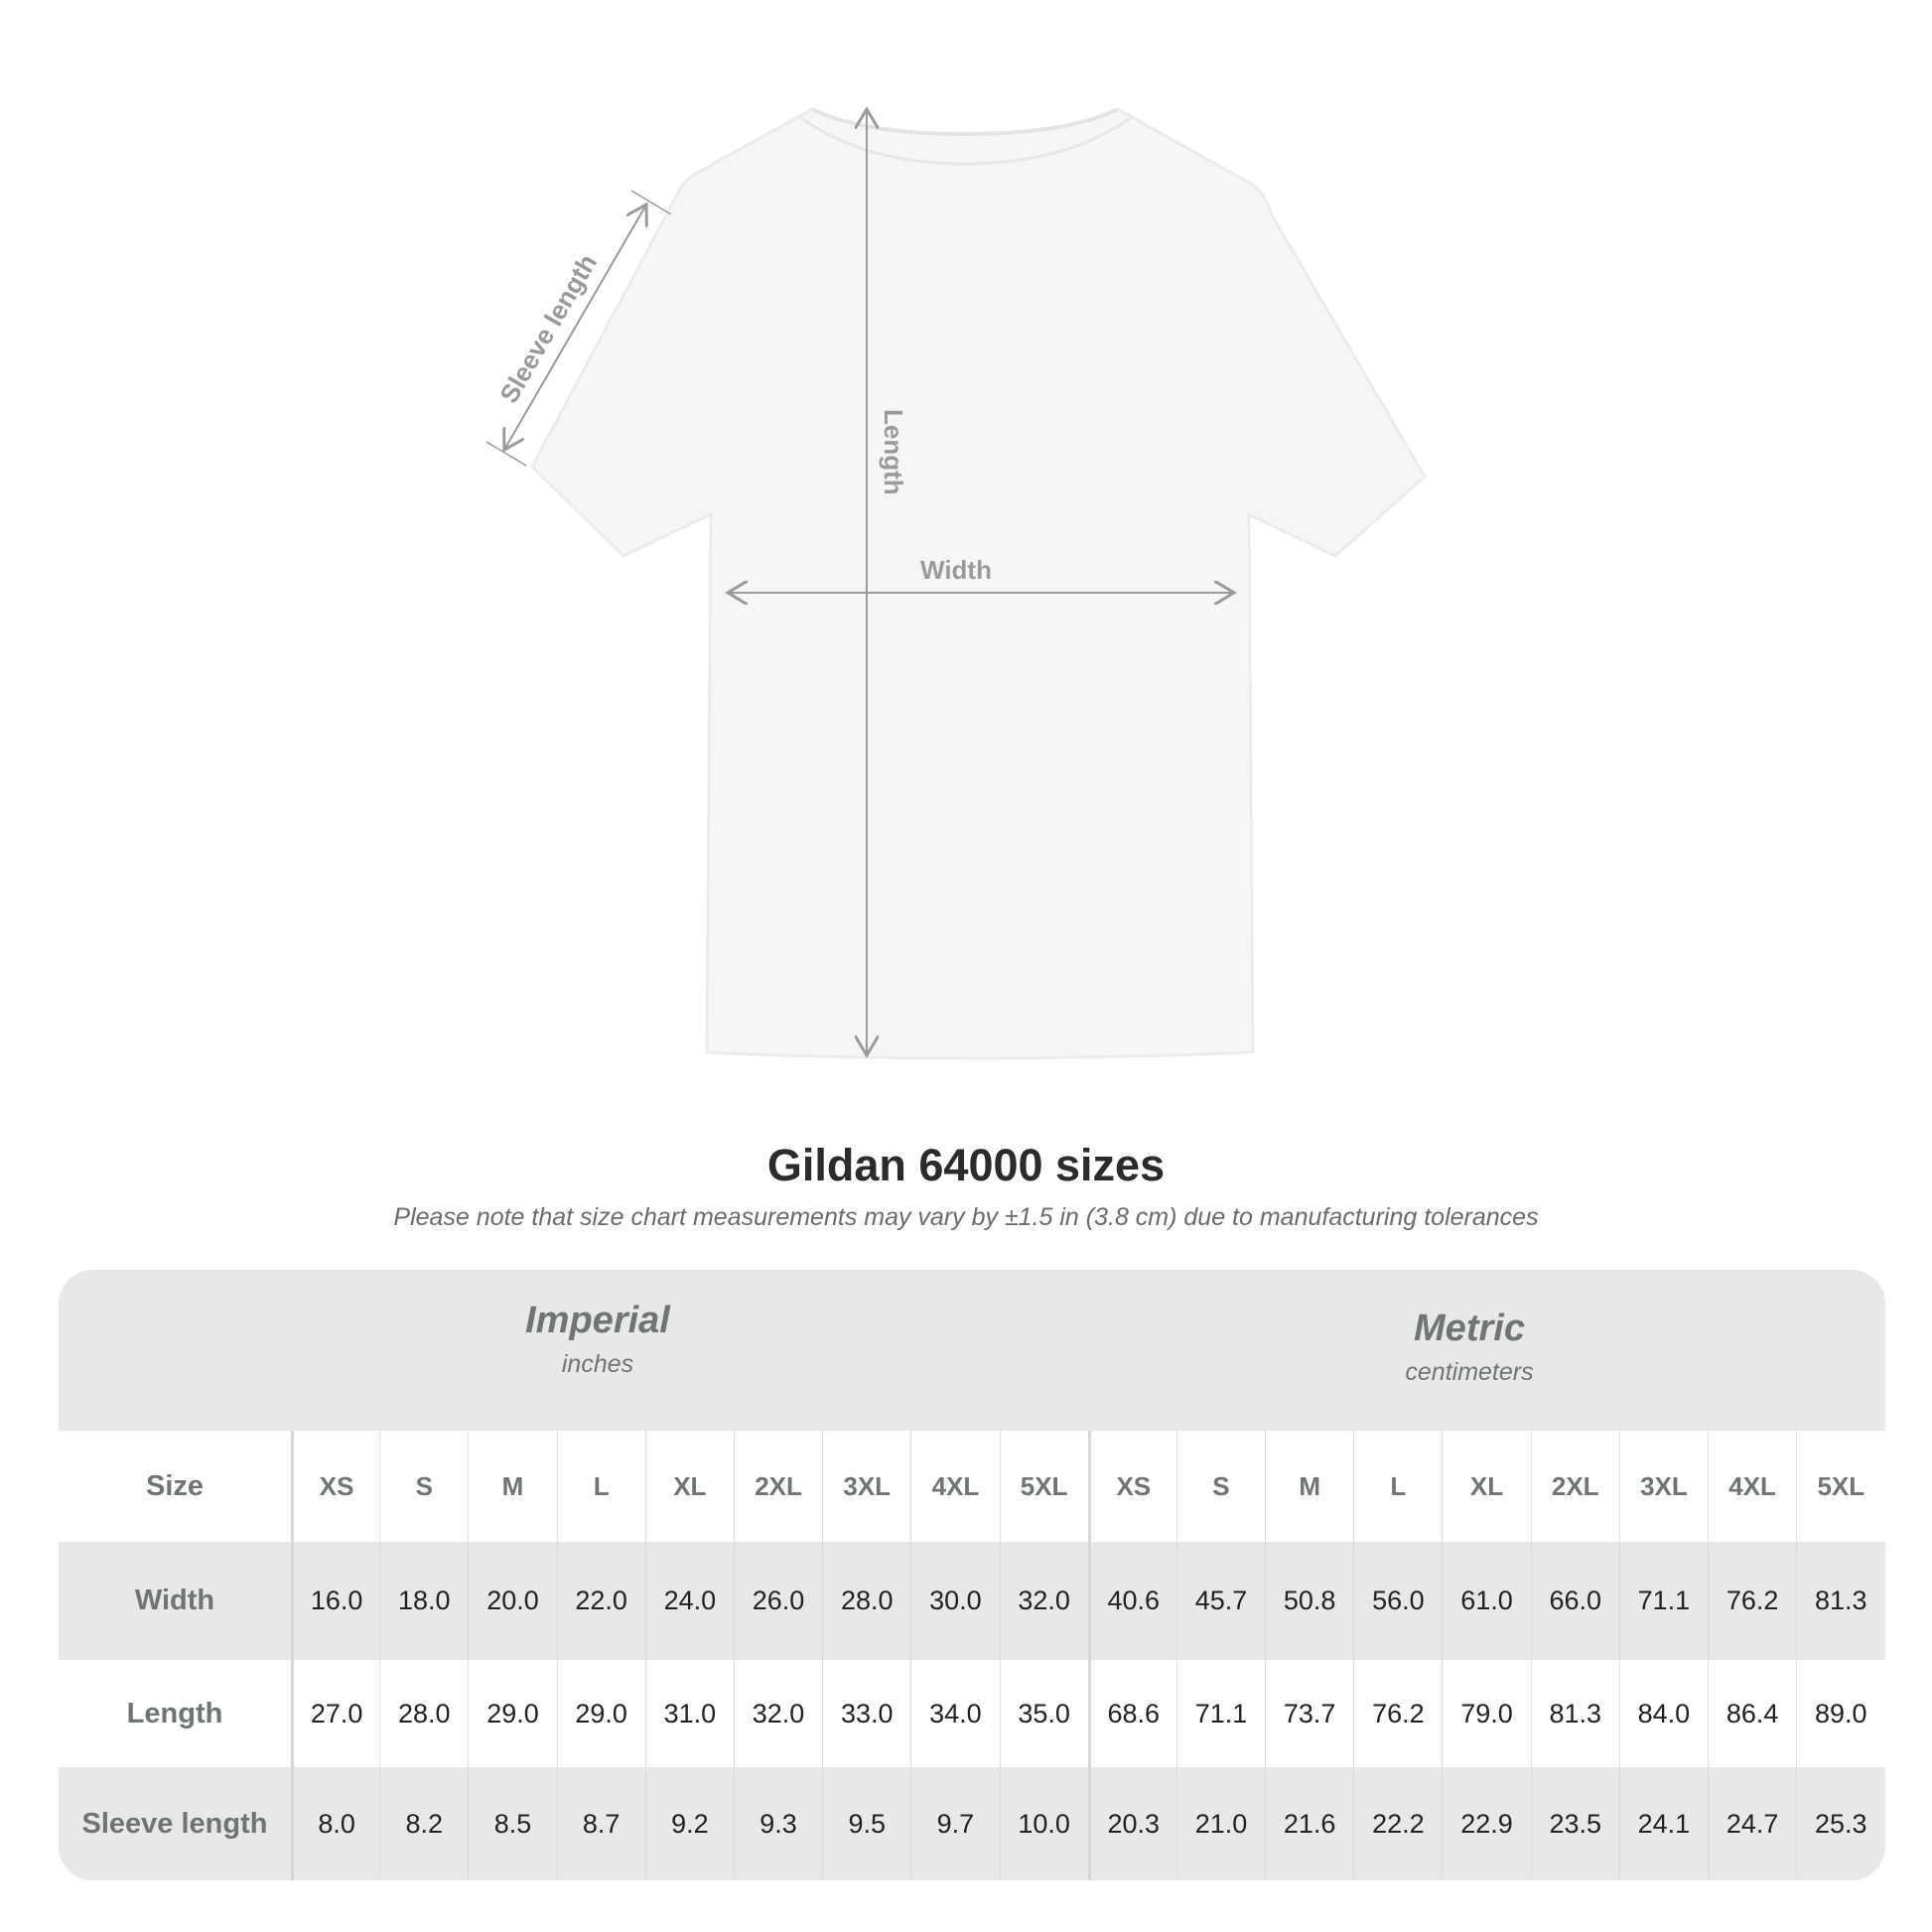  I want to click on metric-title: Metric, so click(1470, 1329).